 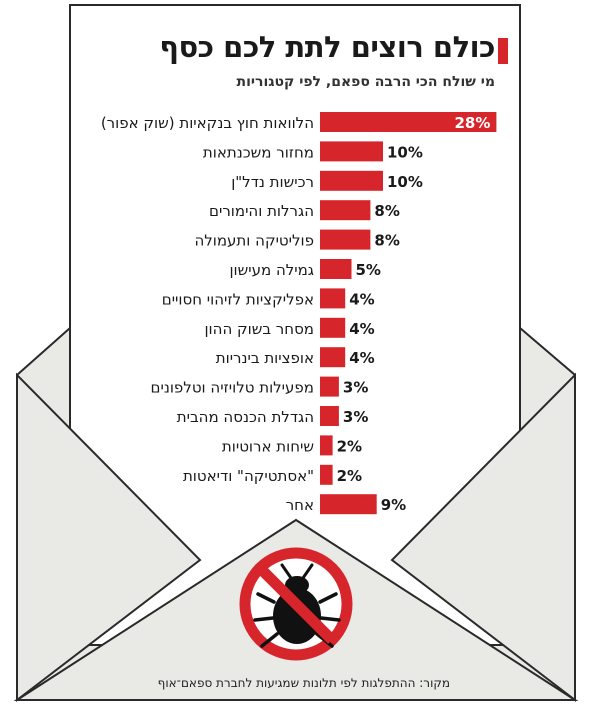 What do you see at coordinates (405, 152) in the screenshot?
I see `bar-value-label-1: 10%` at bounding box center [405, 152].